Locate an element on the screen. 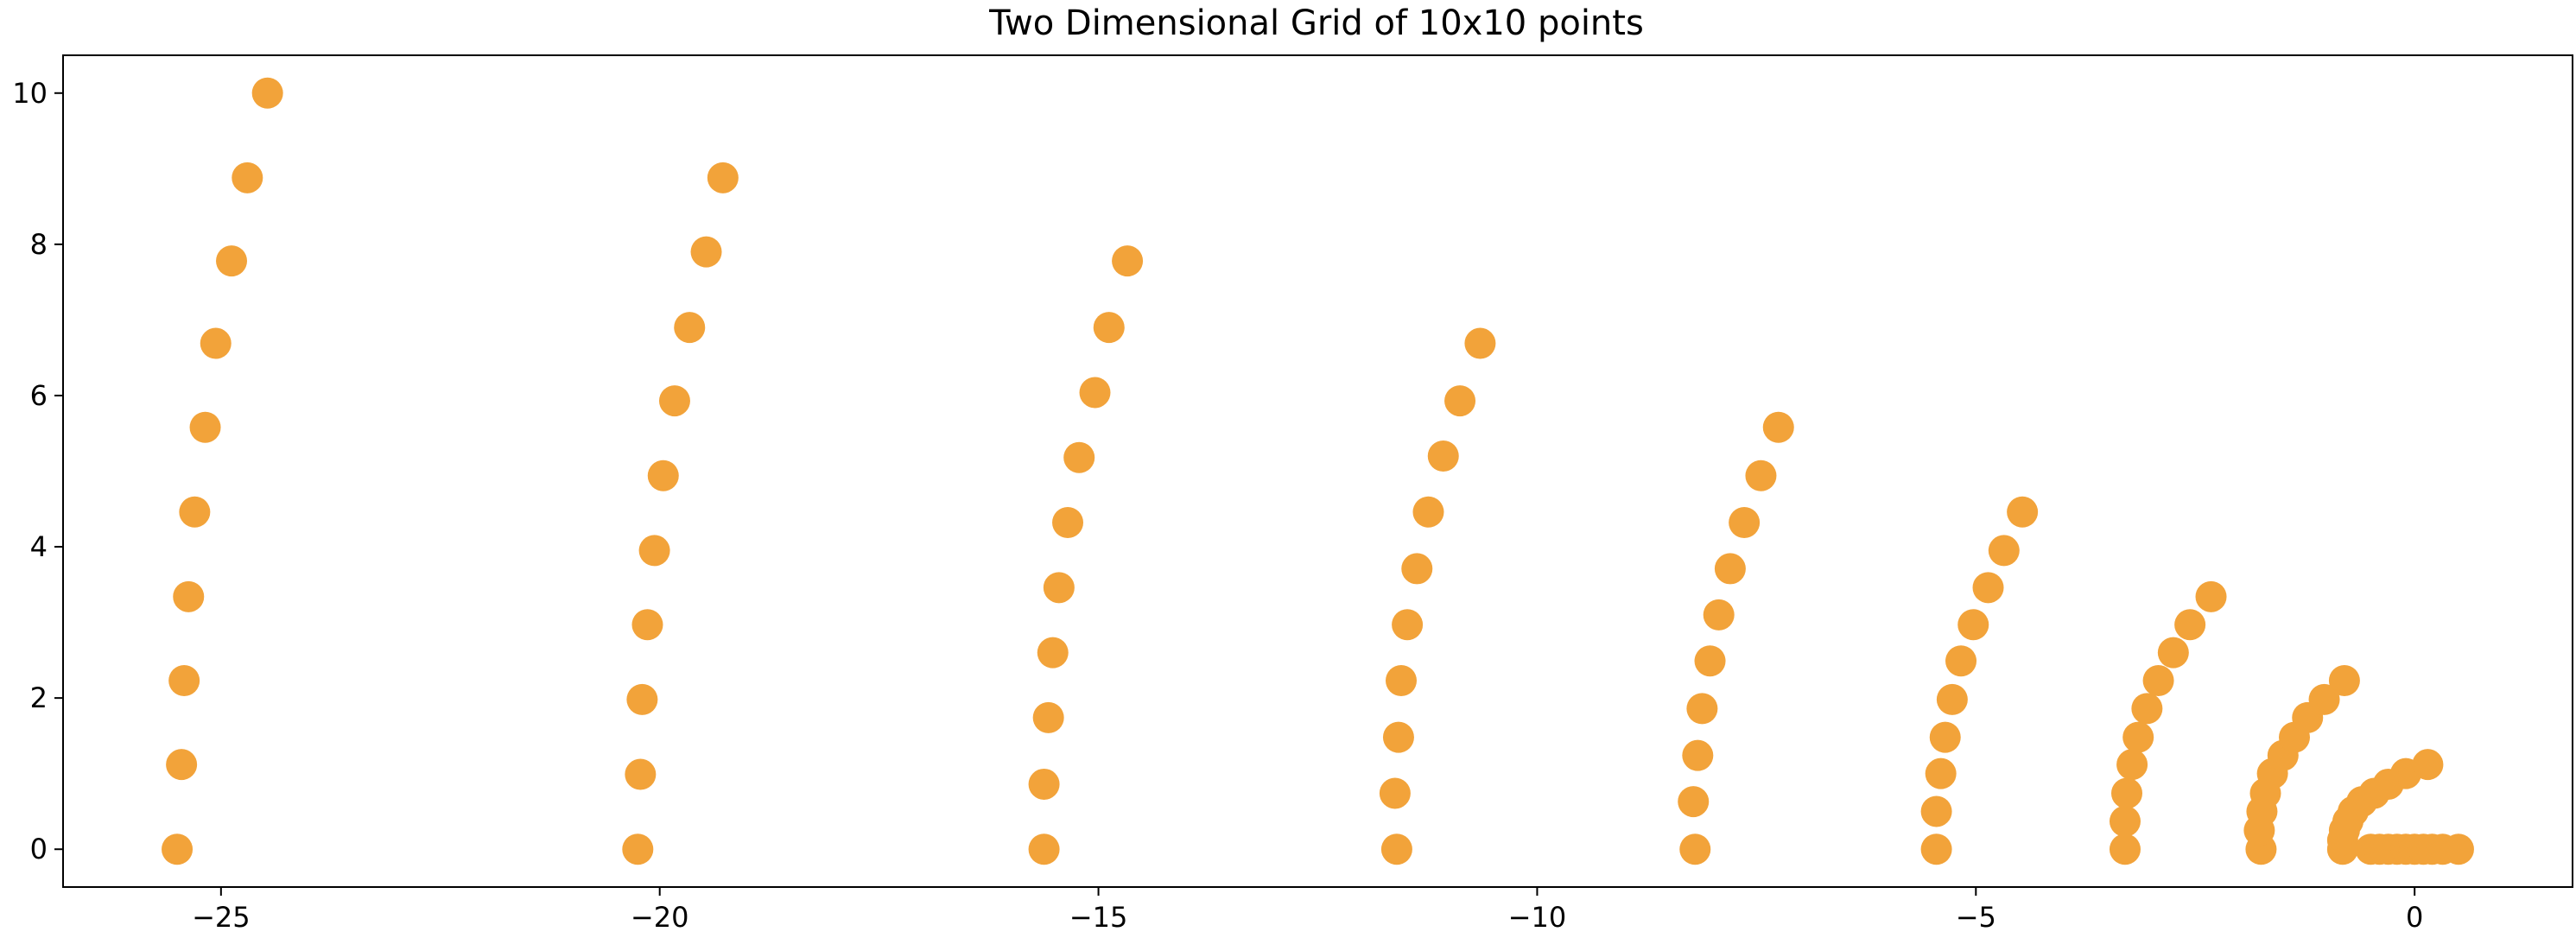 Image resolution: width=2576 pixels, height=938 pixels. chart-title: Two Dimensional Grid of 10x10 points is located at coordinates (1316, 23).